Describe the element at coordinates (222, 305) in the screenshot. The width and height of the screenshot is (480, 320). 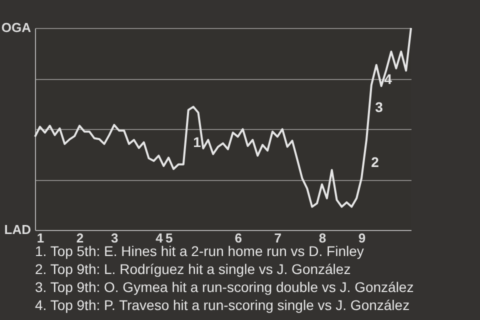
I see `text: 4. Top 9th: P. Traveso hit a run-scoring single vs J. González` at that location.